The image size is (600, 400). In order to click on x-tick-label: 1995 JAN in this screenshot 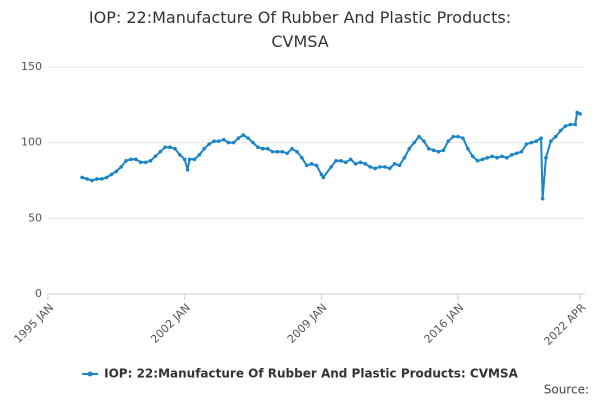, I will do `click(33, 323)`.